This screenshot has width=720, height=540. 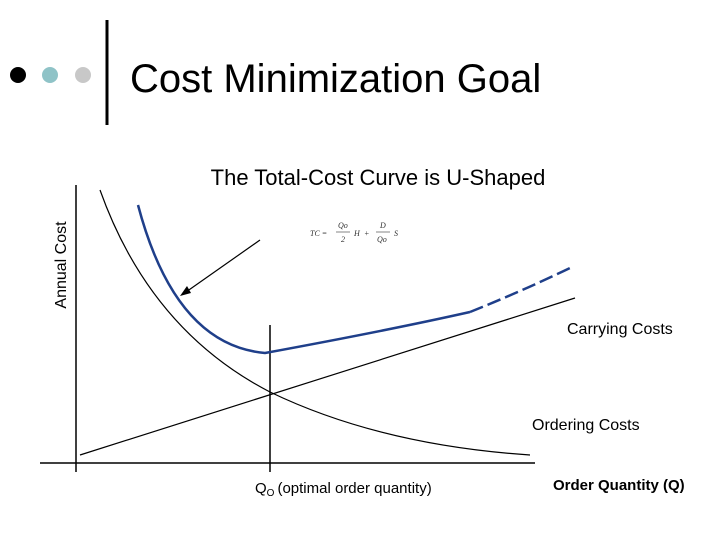 What do you see at coordinates (520, 290) in the screenshot?
I see `total-cost-extension` at bounding box center [520, 290].